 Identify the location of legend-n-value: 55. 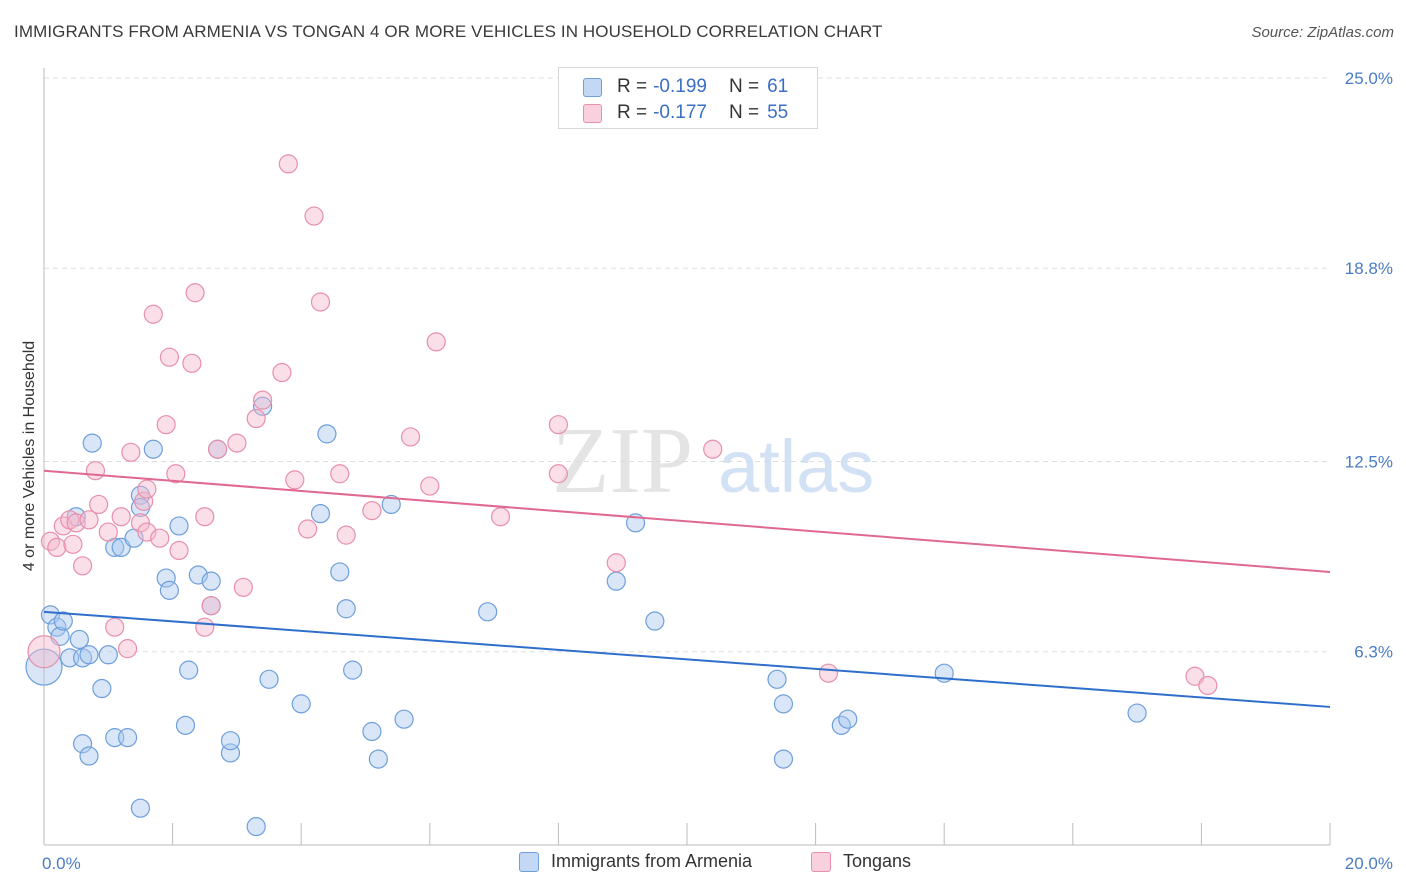
(778, 112).